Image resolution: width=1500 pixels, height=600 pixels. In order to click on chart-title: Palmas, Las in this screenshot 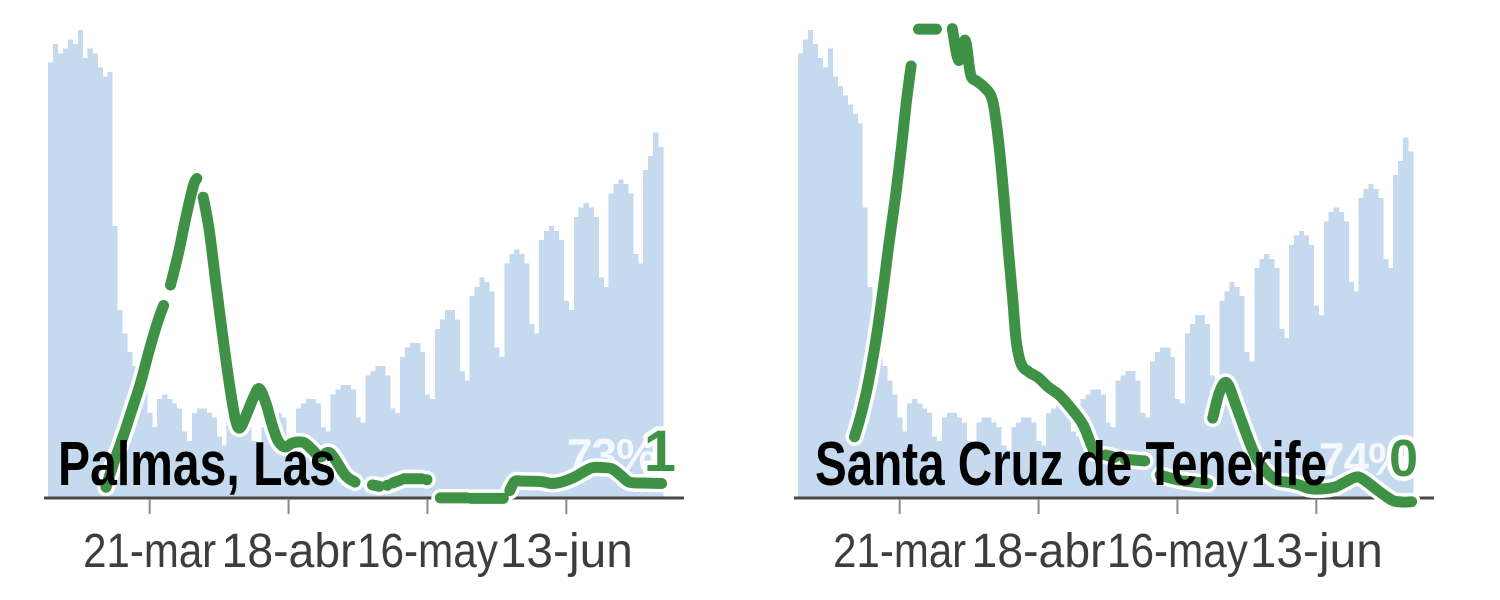, I will do `click(197, 464)`.